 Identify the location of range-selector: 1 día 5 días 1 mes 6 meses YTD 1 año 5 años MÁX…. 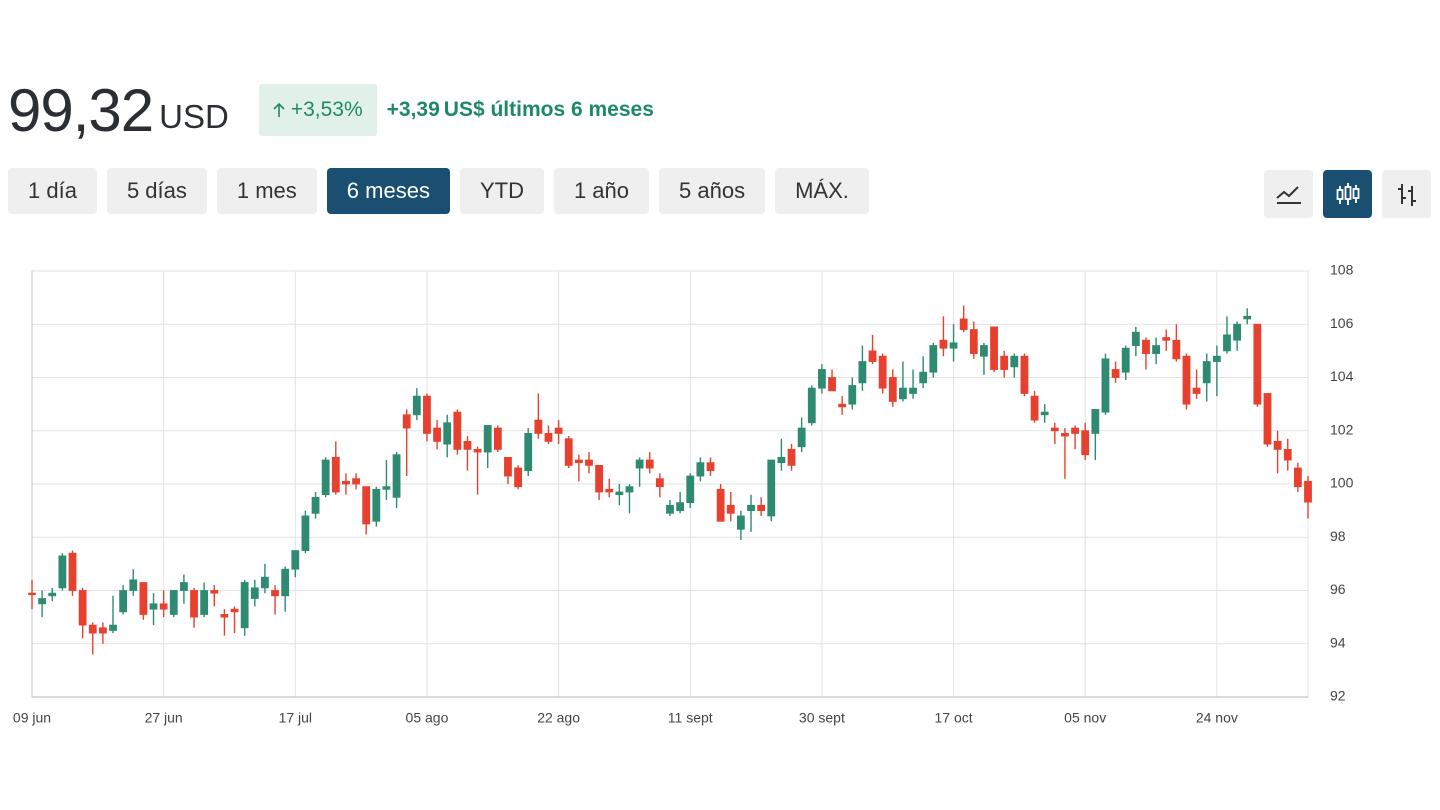
(438, 191).